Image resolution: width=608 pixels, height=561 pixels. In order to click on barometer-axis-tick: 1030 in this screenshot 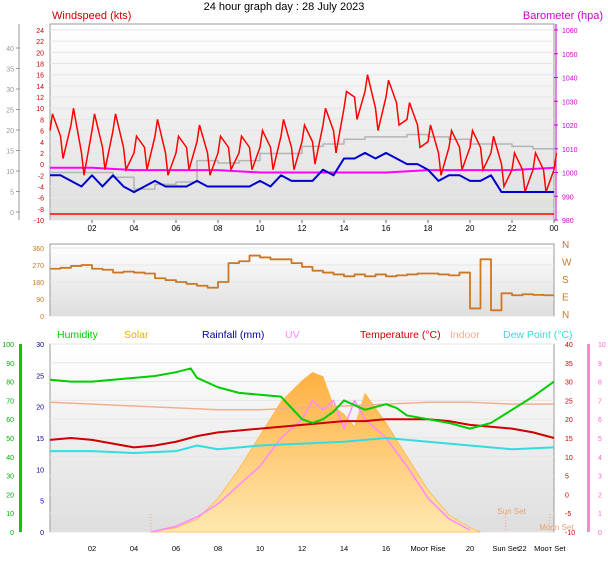, I will do `click(570, 102)`.